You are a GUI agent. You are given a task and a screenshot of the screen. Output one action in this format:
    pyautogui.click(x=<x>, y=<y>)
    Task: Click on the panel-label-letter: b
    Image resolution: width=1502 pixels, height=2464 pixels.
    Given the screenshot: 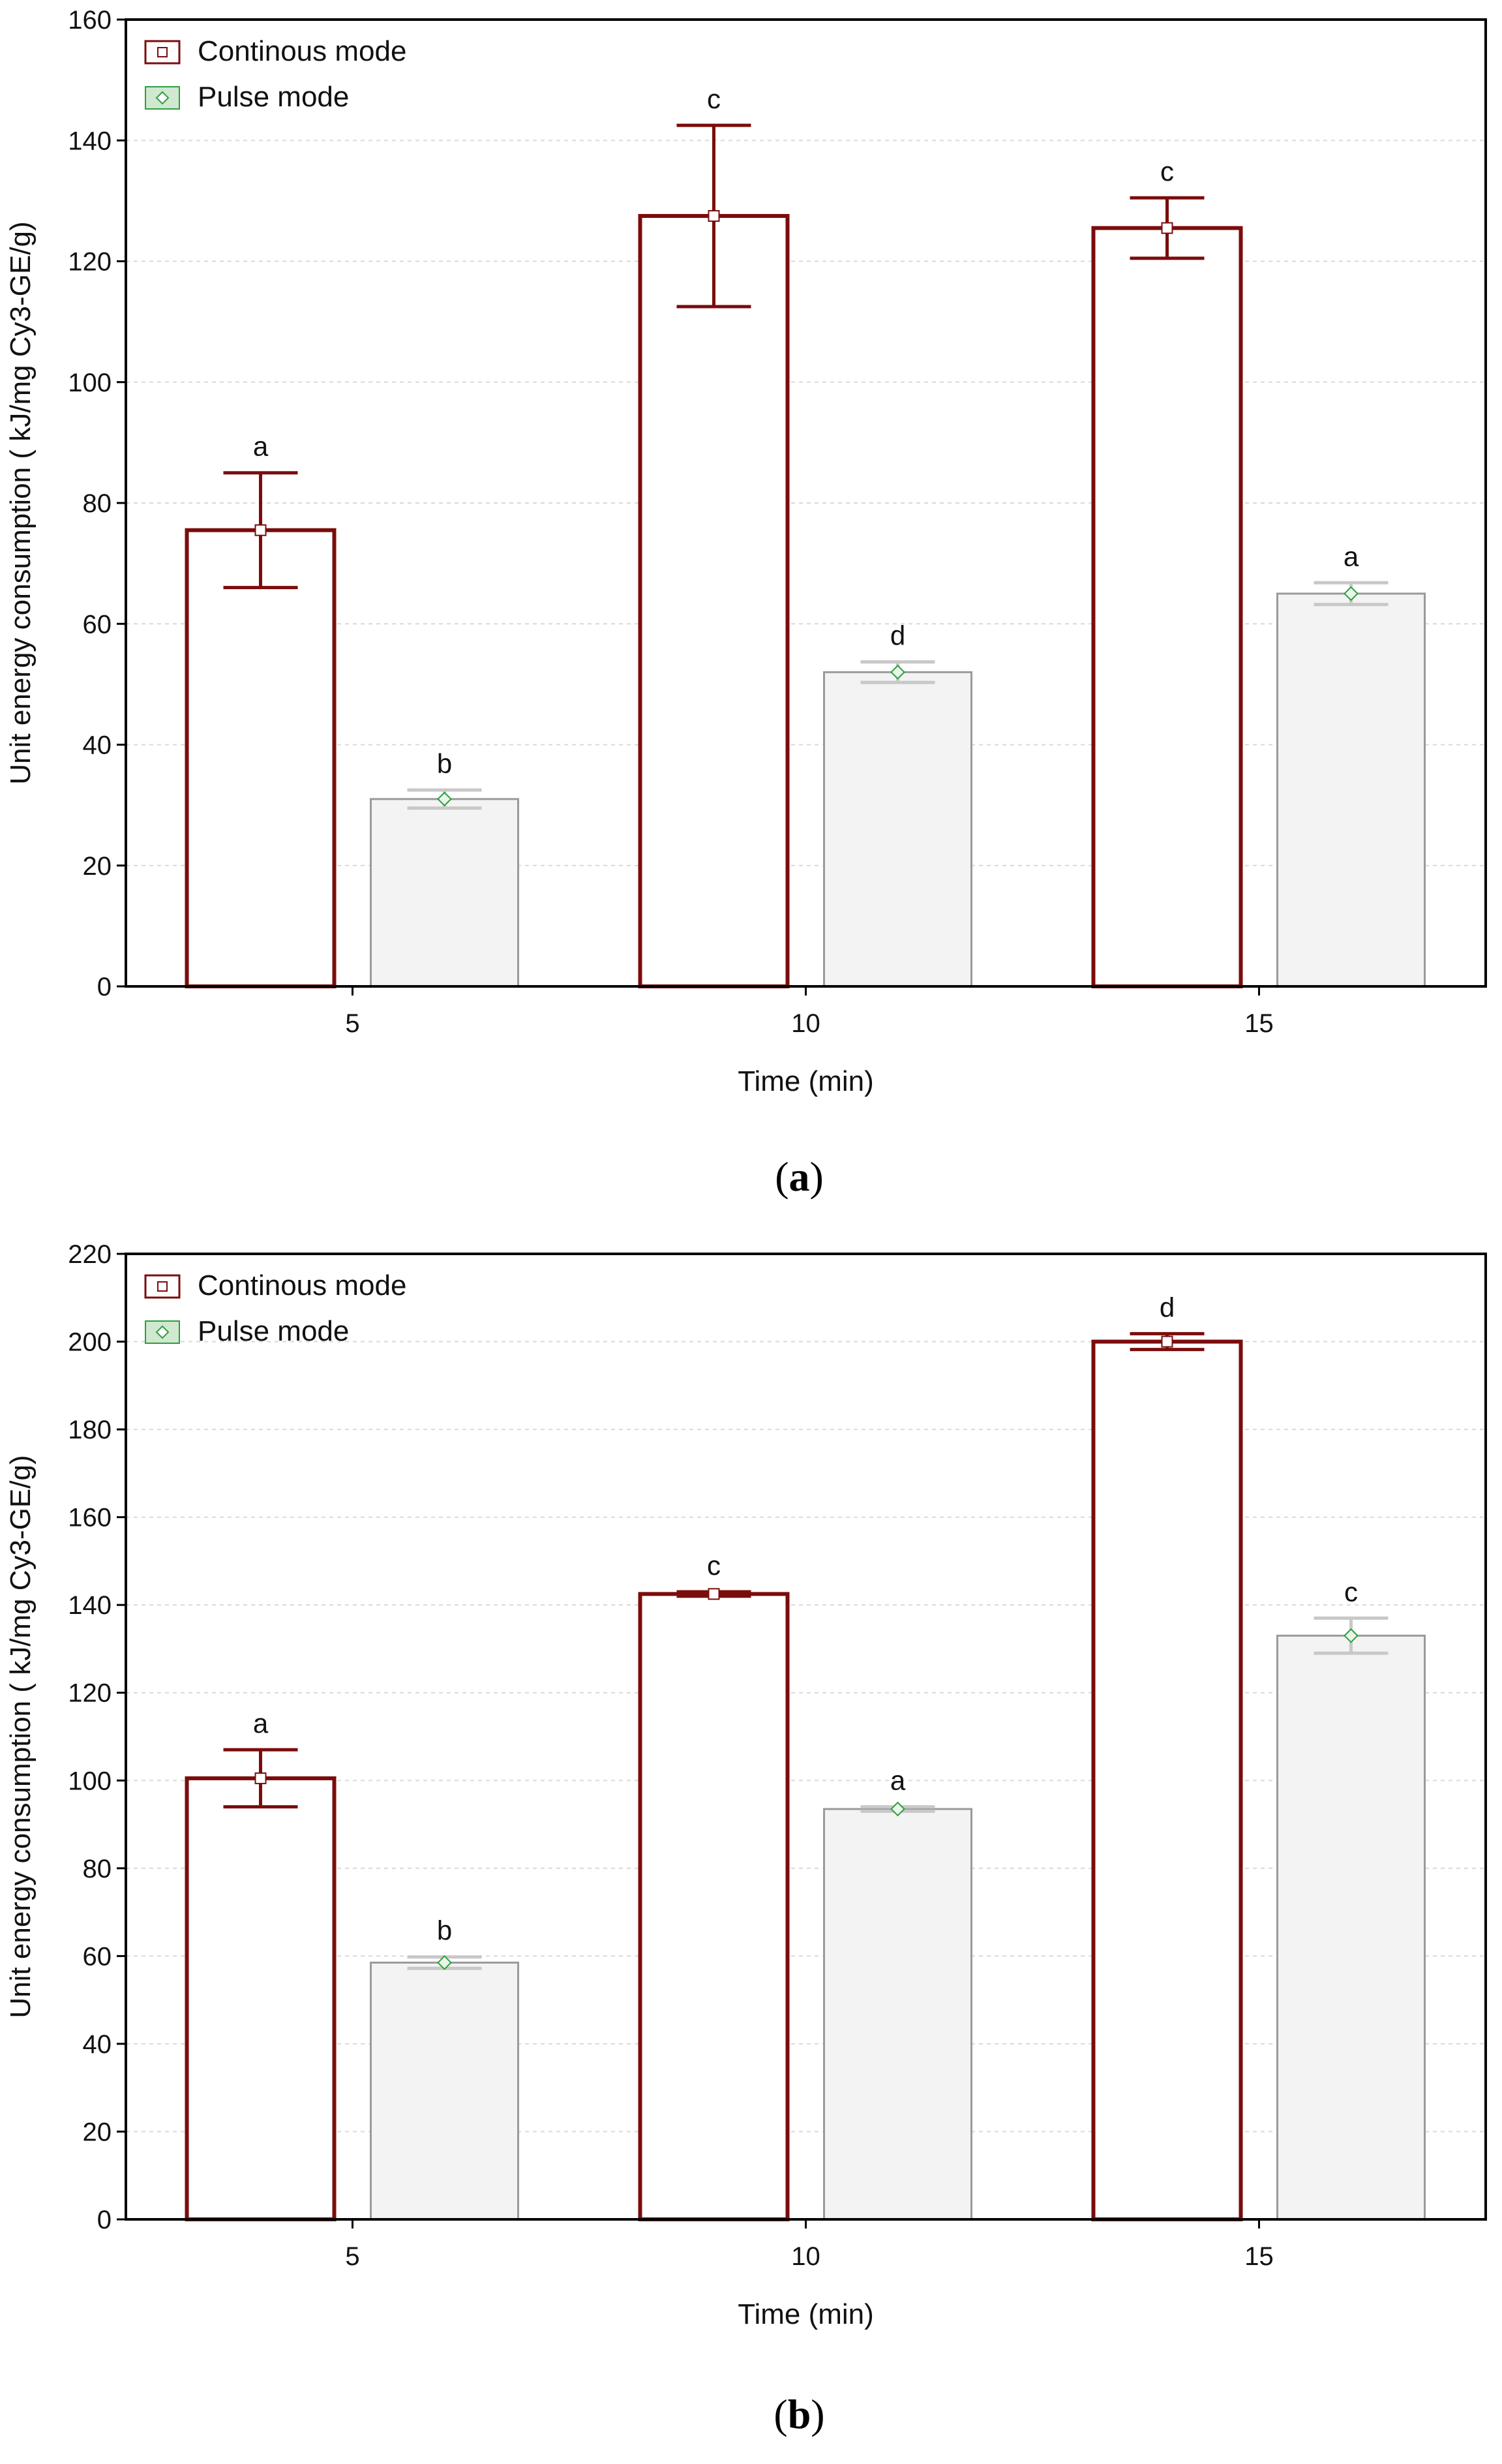 What is the action you would take?
    pyautogui.click(x=800, y=2414)
    